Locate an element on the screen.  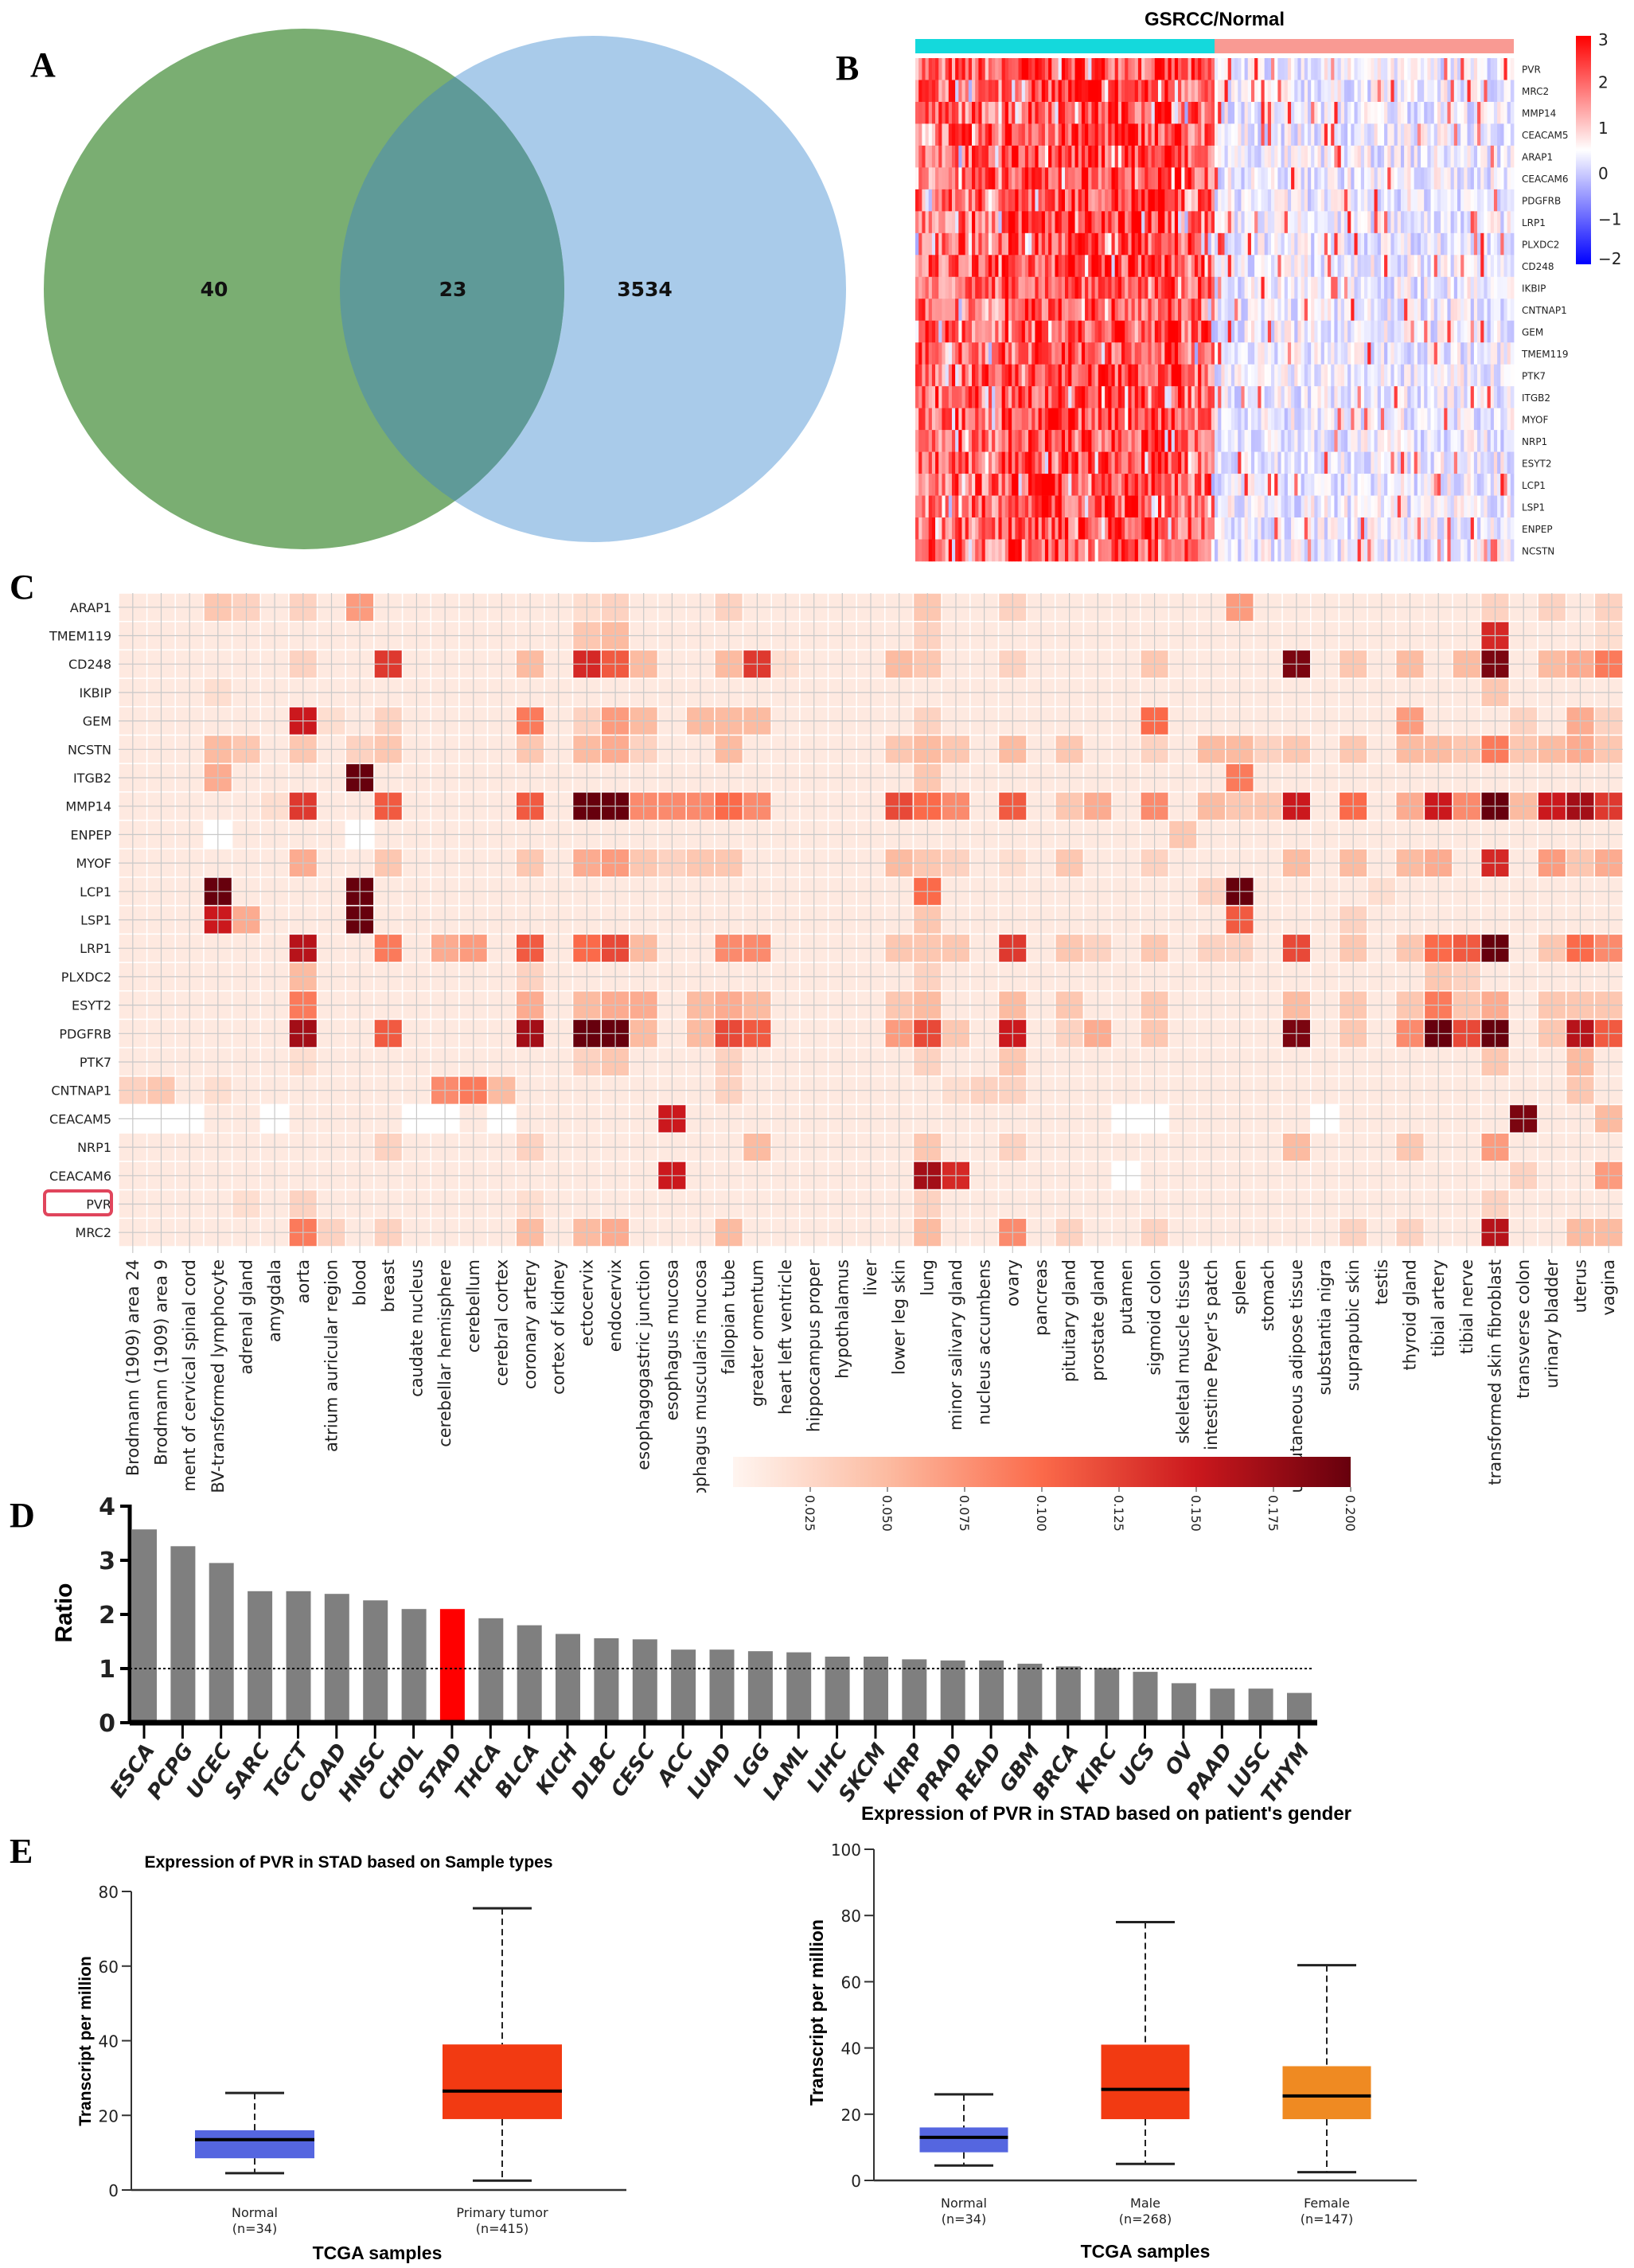
colorbar-tick-label: −1 is located at coordinates (1609, 220).